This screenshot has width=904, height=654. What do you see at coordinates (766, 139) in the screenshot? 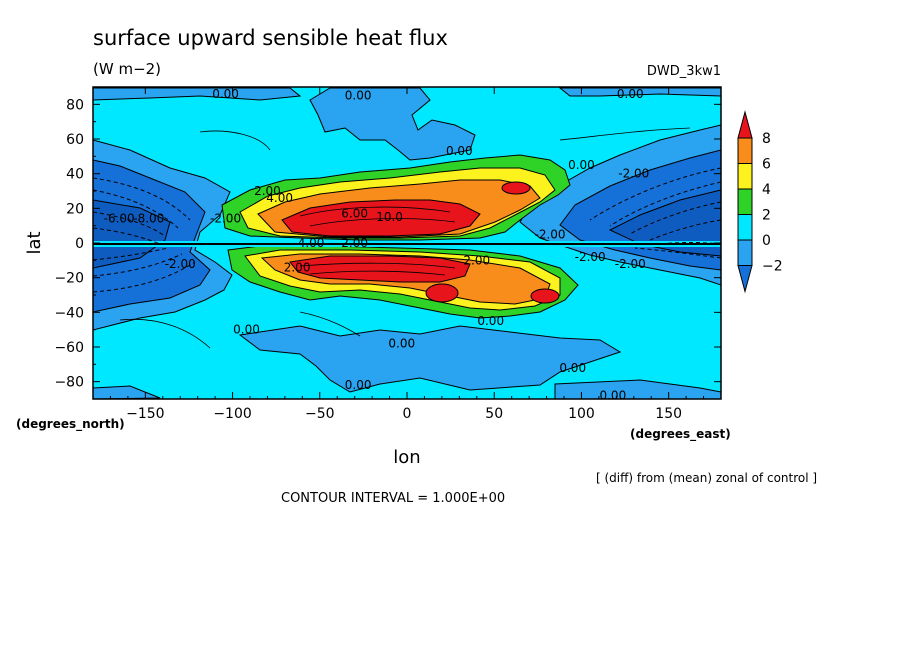
I see `colorbar-label: 8` at bounding box center [766, 139].